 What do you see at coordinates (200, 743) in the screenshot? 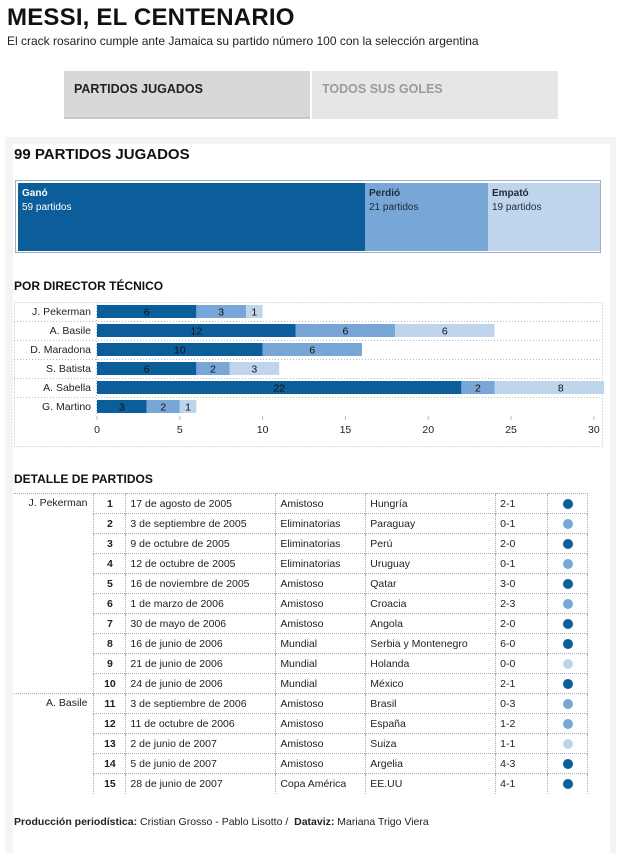
I see `date-cell: 2 de junio de 2007` at bounding box center [200, 743].